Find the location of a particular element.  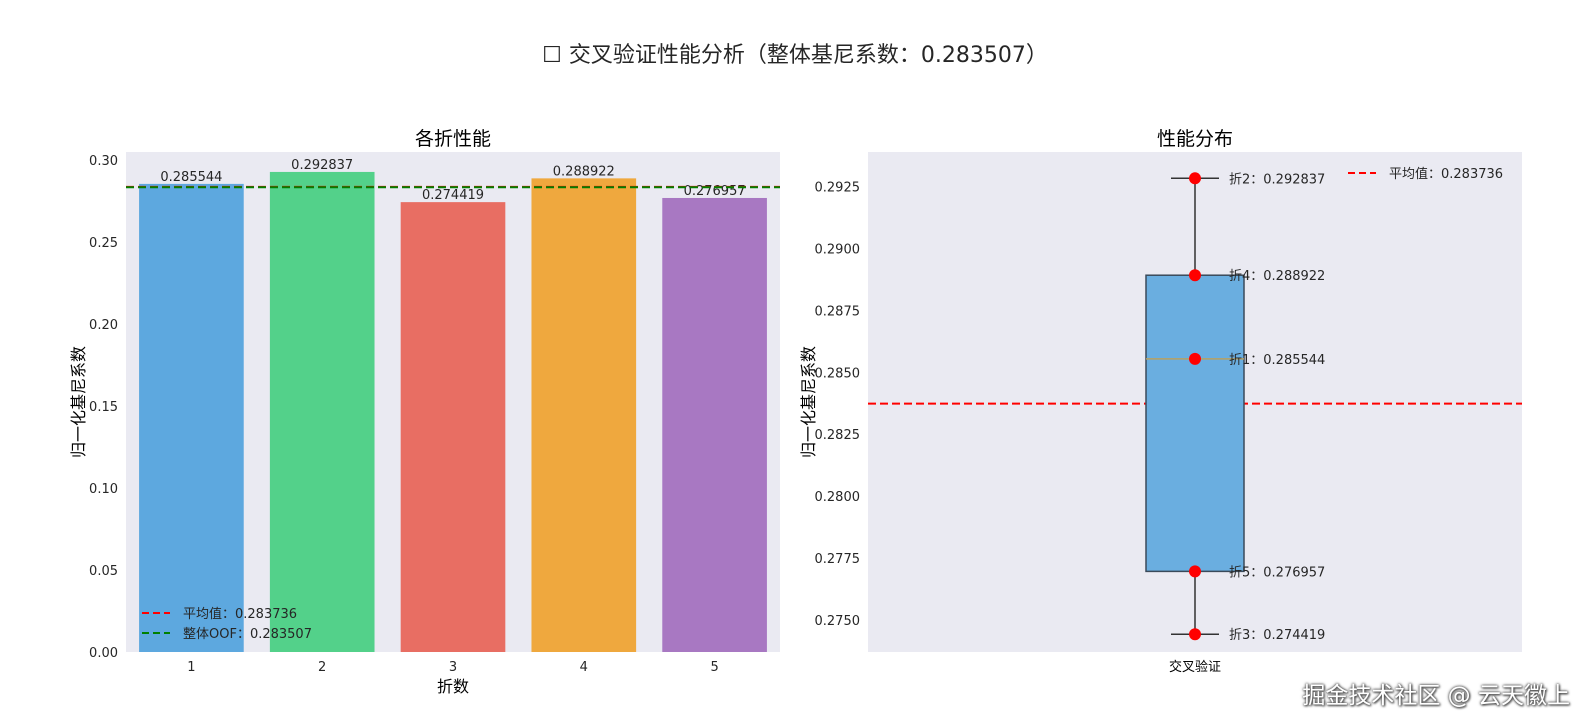

bar-chart-x-tick-label: 2 is located at coordinates (322, 667).